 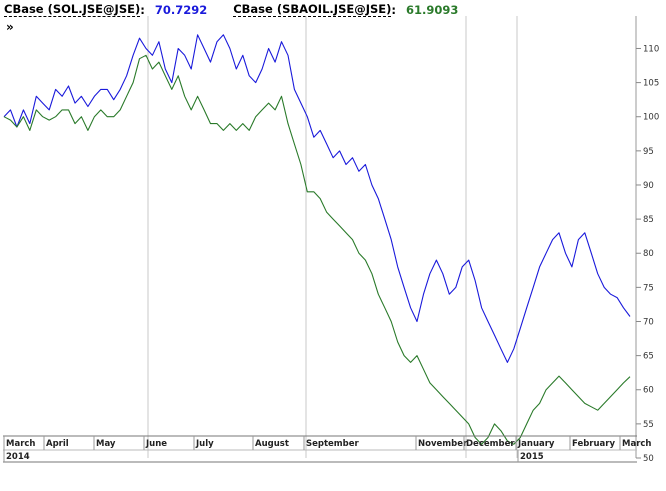 What do you see at coordinates (312, 9) in the screenshot?
I see `legend-series-name: CBase (SBAOIL.JSE@JSE)` at bounding box center [312, 9].